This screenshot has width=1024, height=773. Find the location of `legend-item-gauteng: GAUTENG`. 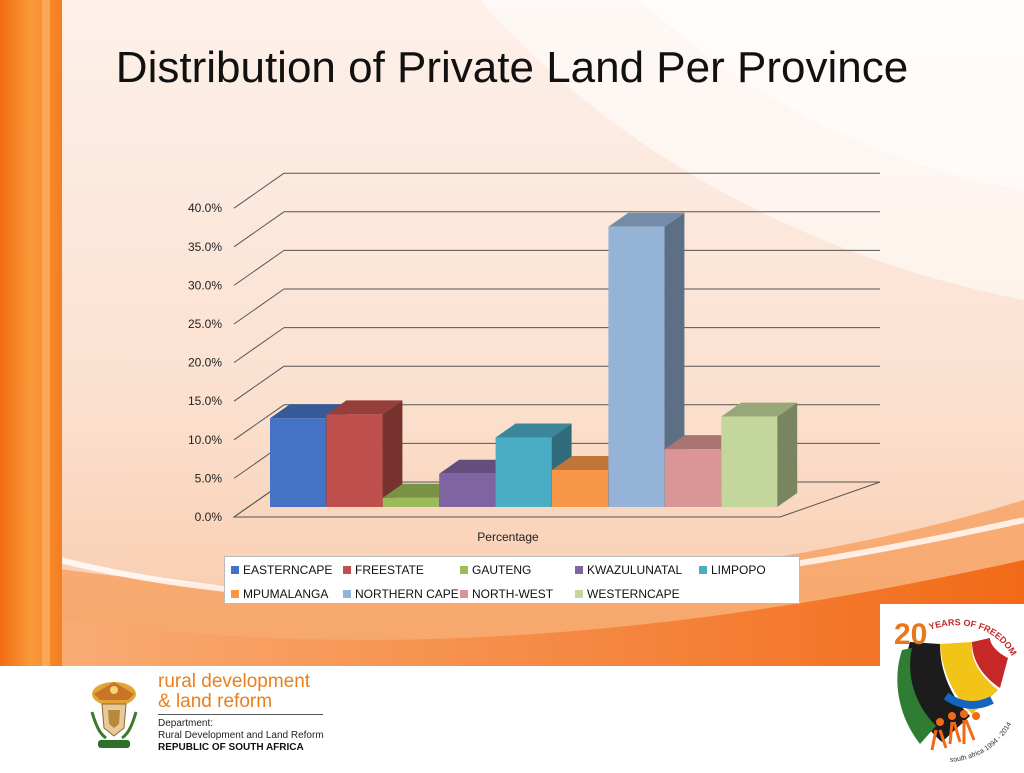

legend-item-gauteng: GAUTENG is located at coordinates (495, 570).